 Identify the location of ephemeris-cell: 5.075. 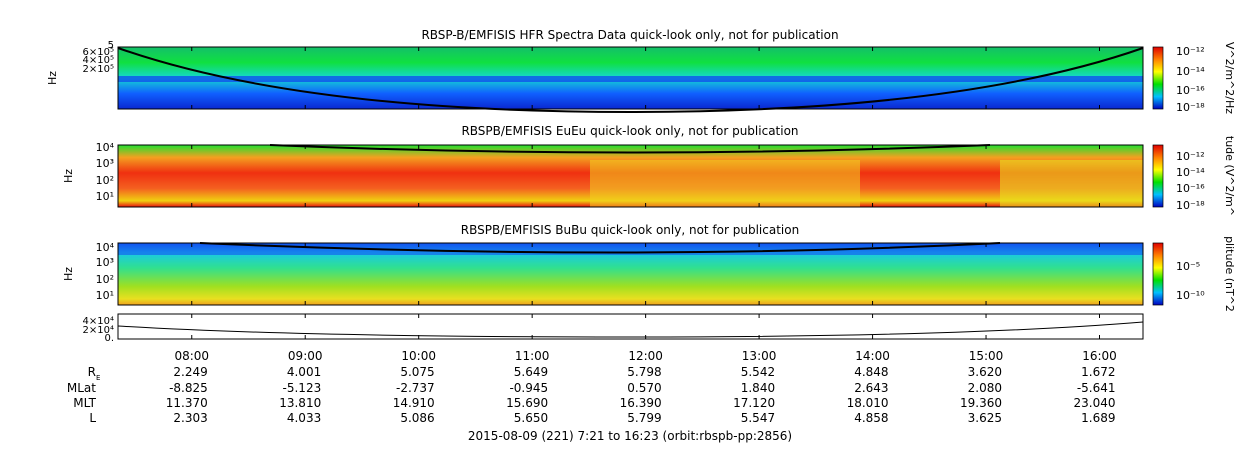
(417, 372).